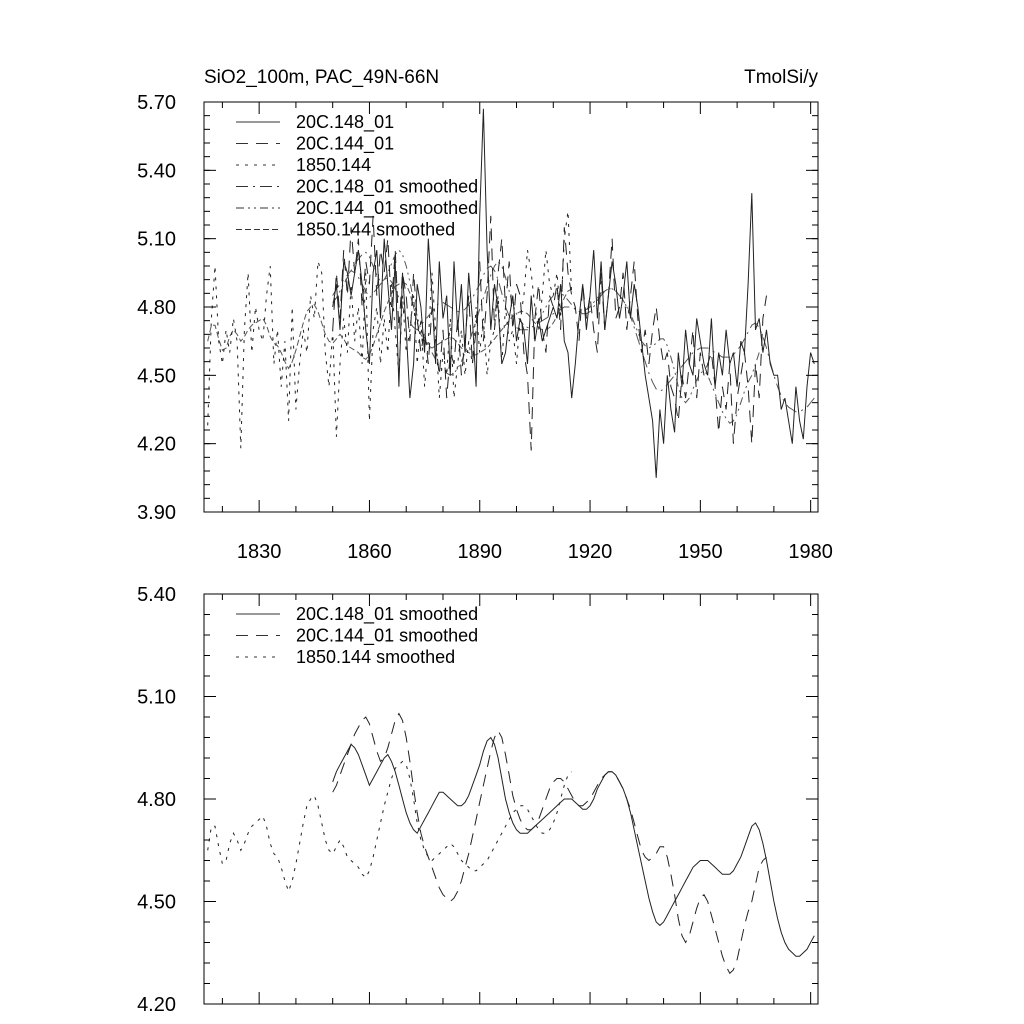  Describe the element at coordinates (321, 77) in the screenshot. I see `chart-title: SiO2_100m, PAC_49N-66N` at that location.